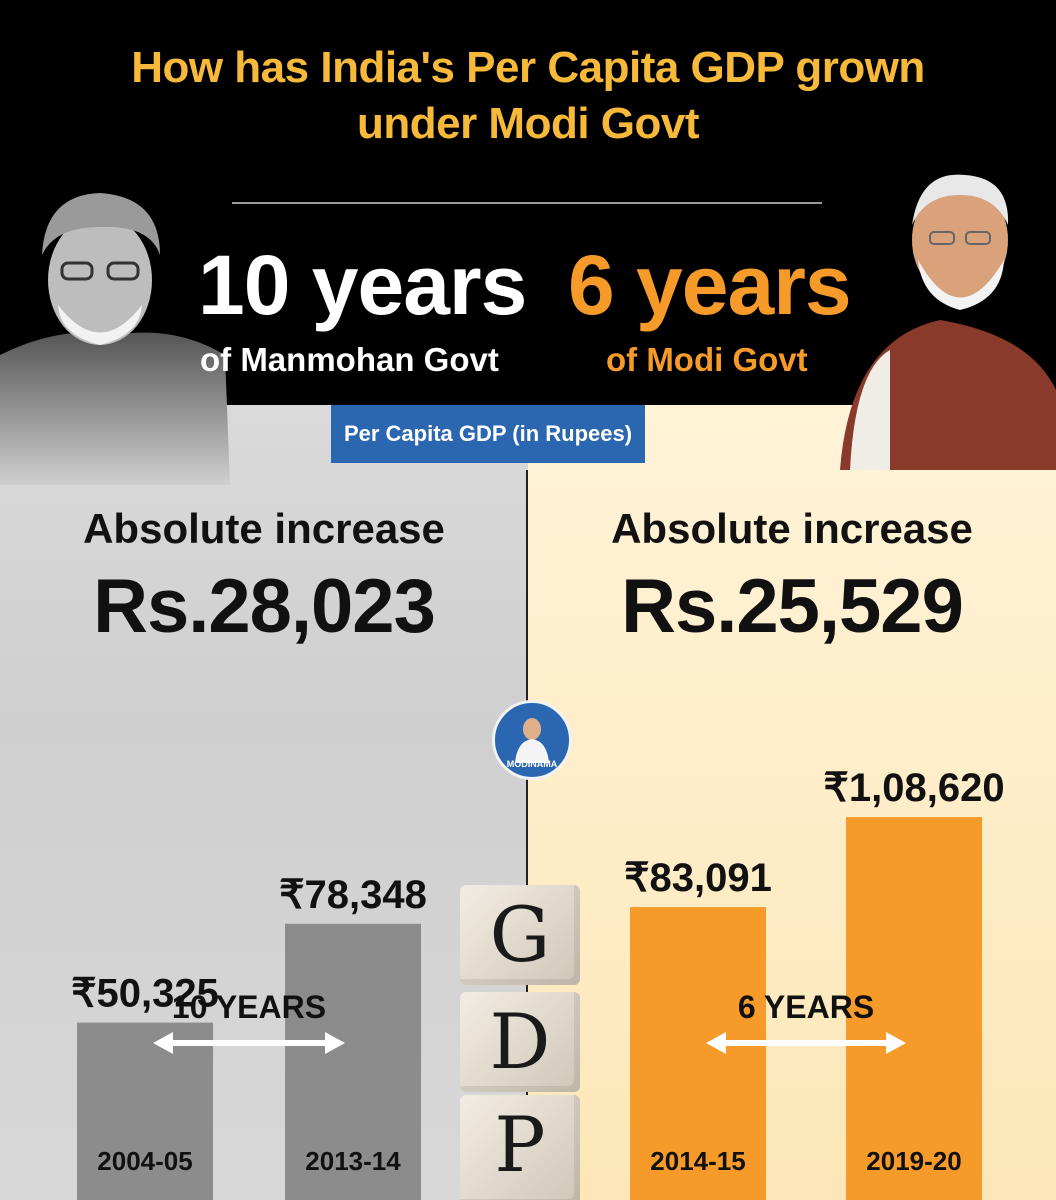 Image resolution: width=1056 pixels, height=1200 pixels. I want to click on category-label-2004-05: 2004-05, so click(144, 1161).